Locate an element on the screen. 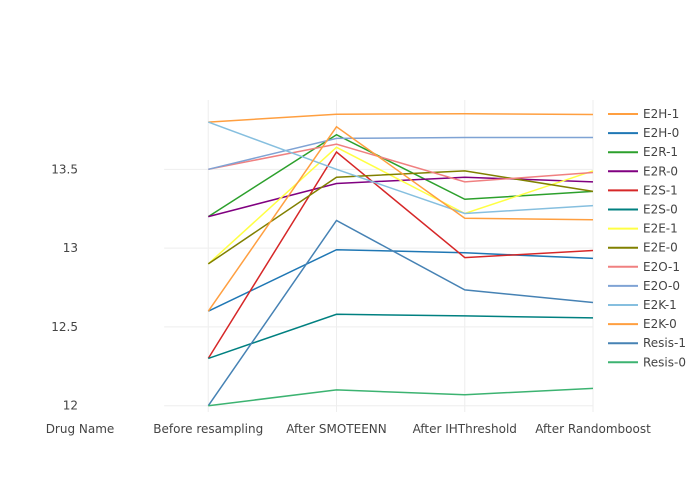 Image resolution: width=700 pixels, height=500 pixels. legend-label: E2O-0 is located at coordinates (661, 286).